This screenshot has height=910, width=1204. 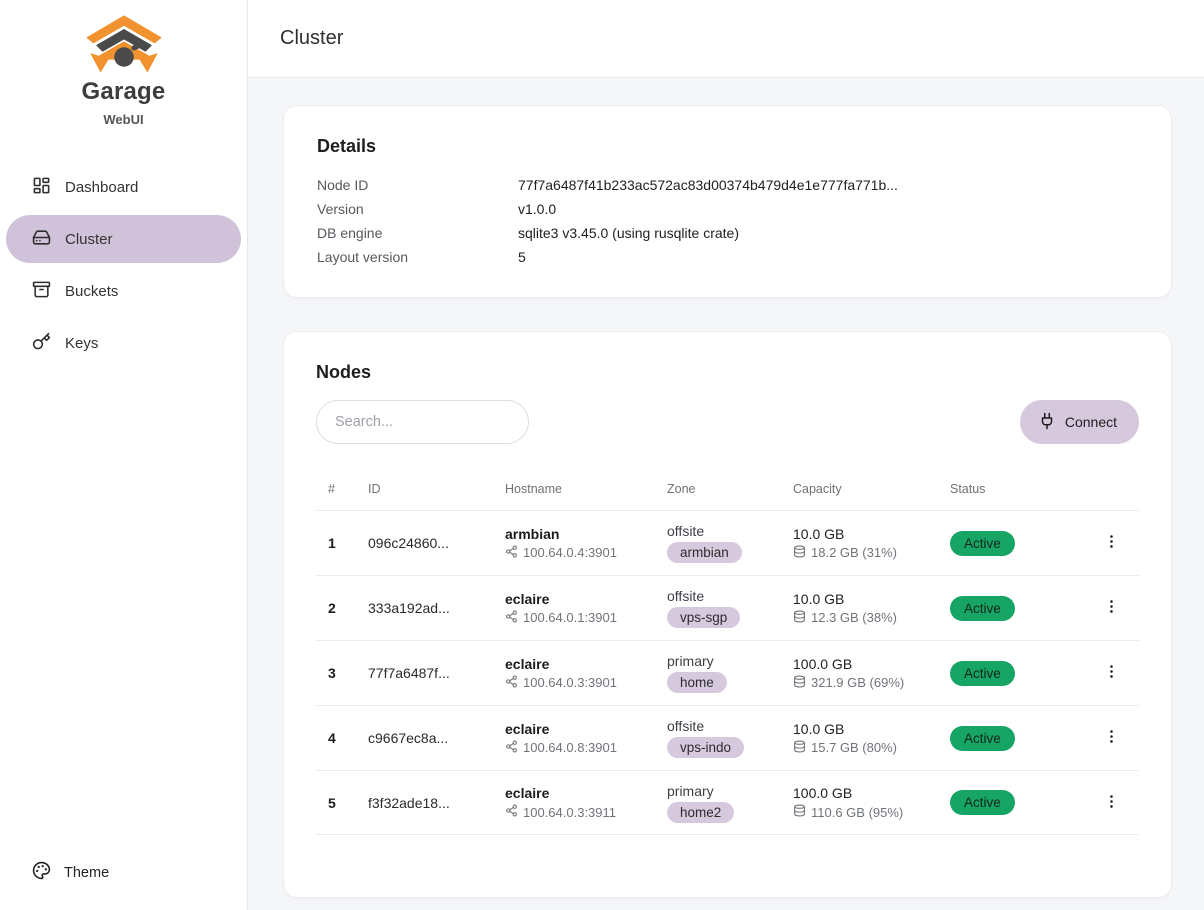 I want to click on table-row: 1 096c24860... armbian 100.64.0.4:3901, so click(x=727, y=542).